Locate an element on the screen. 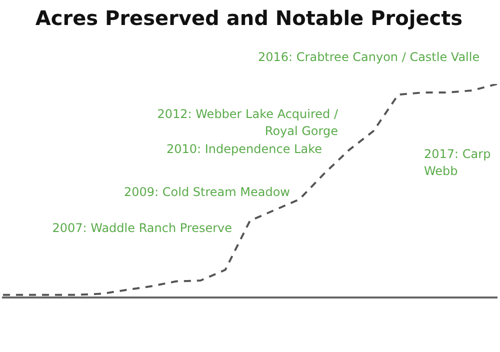 The image size is (500, 352). text: 2016: Crabtree Canyon / Castle Valle is located at coordinates (369, 57).